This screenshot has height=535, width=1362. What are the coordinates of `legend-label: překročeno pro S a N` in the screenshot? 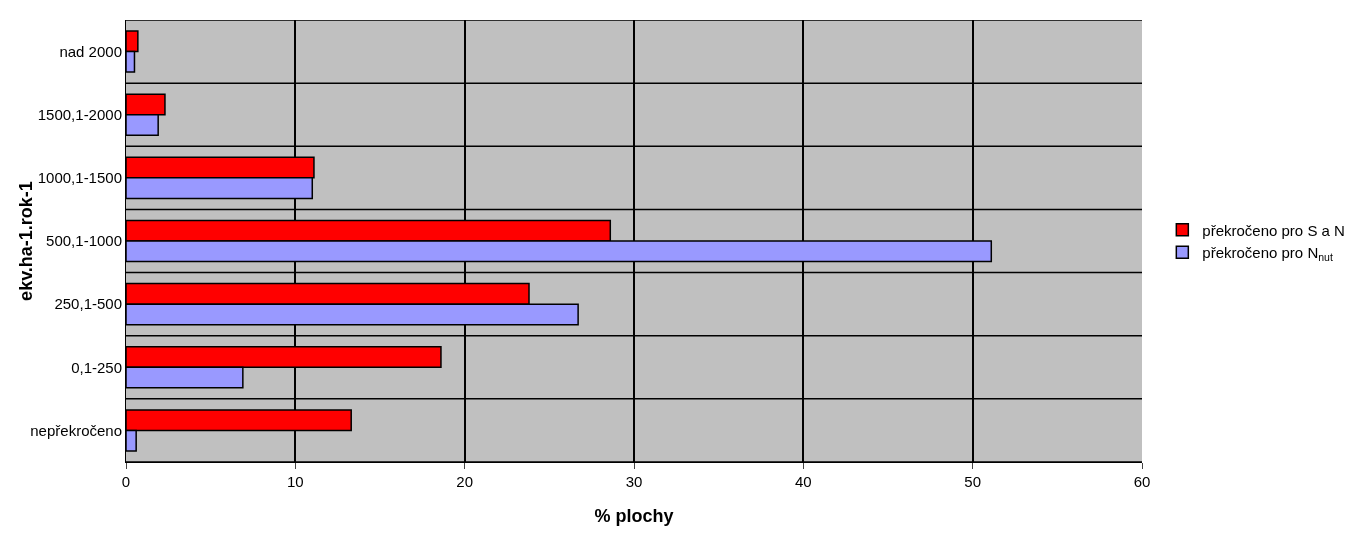 It's located at (1273, 230).